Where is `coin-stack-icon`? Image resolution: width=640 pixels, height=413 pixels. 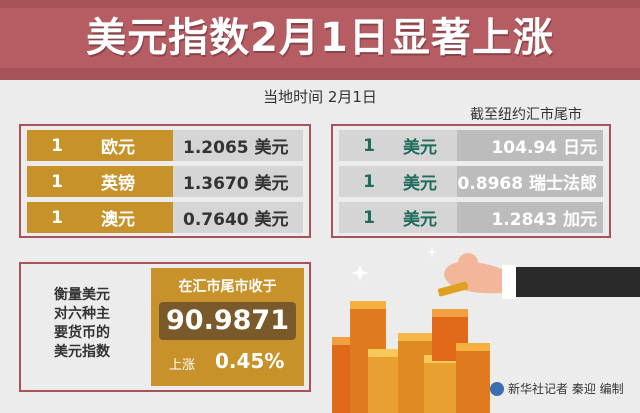 coin-stack-icon is located at coordinates (411, 357).